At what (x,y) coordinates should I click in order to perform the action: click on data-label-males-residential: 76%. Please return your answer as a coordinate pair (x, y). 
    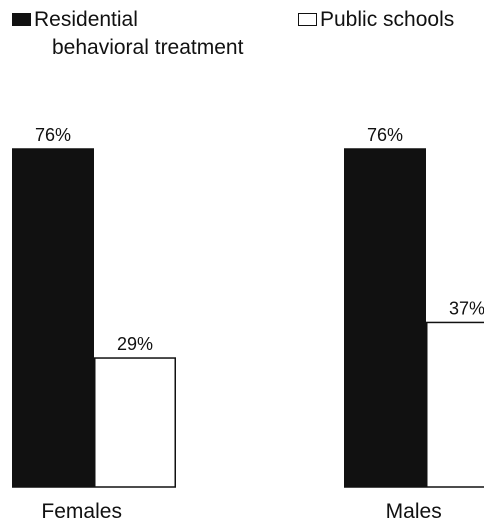
    Looking at the image, I should click on (385, 135).